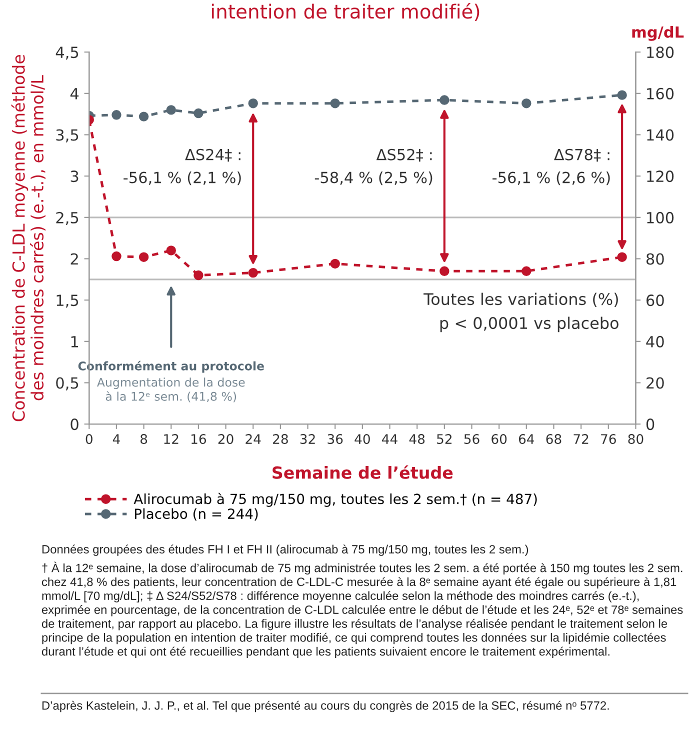  Describe the element at coordinates (362, 610) in the screenshot. I see `text: † À la 12ᵉ semaine, la dose d’alirocumab de 75 mg administrée toutes les 2 sem. a été portée à 150 mg toutes les 2 sem. chez 41,8 % des patients, leur concentration de C-LDL-C mesurée à la 8ᵉ semaine ayant été égale ou supérieure à 1,81 mmol/L [70 mg/dL]; ‡ Δ S24/S52/S78 : différence moyenne calculée selon la méthode des moindres carrés (e.-t.), exprimée en pourcentage, de la concentration de C-LDL calculée entre le début de l’étude et les 24ᵉ, 52ᵉ et 78ᵉ semaines de traitement, par rapport au placebo. La figure illustre les résultats de l’analyse réalisée pendant le traitement selon le principe de la population en intention de traiter modifié, ce qui comprend toutes les données sur la lipidémie collectées durant l’étude et qui ont été recueillies pendant que les patients suivaient encore le traitement expérimental.` at that location.